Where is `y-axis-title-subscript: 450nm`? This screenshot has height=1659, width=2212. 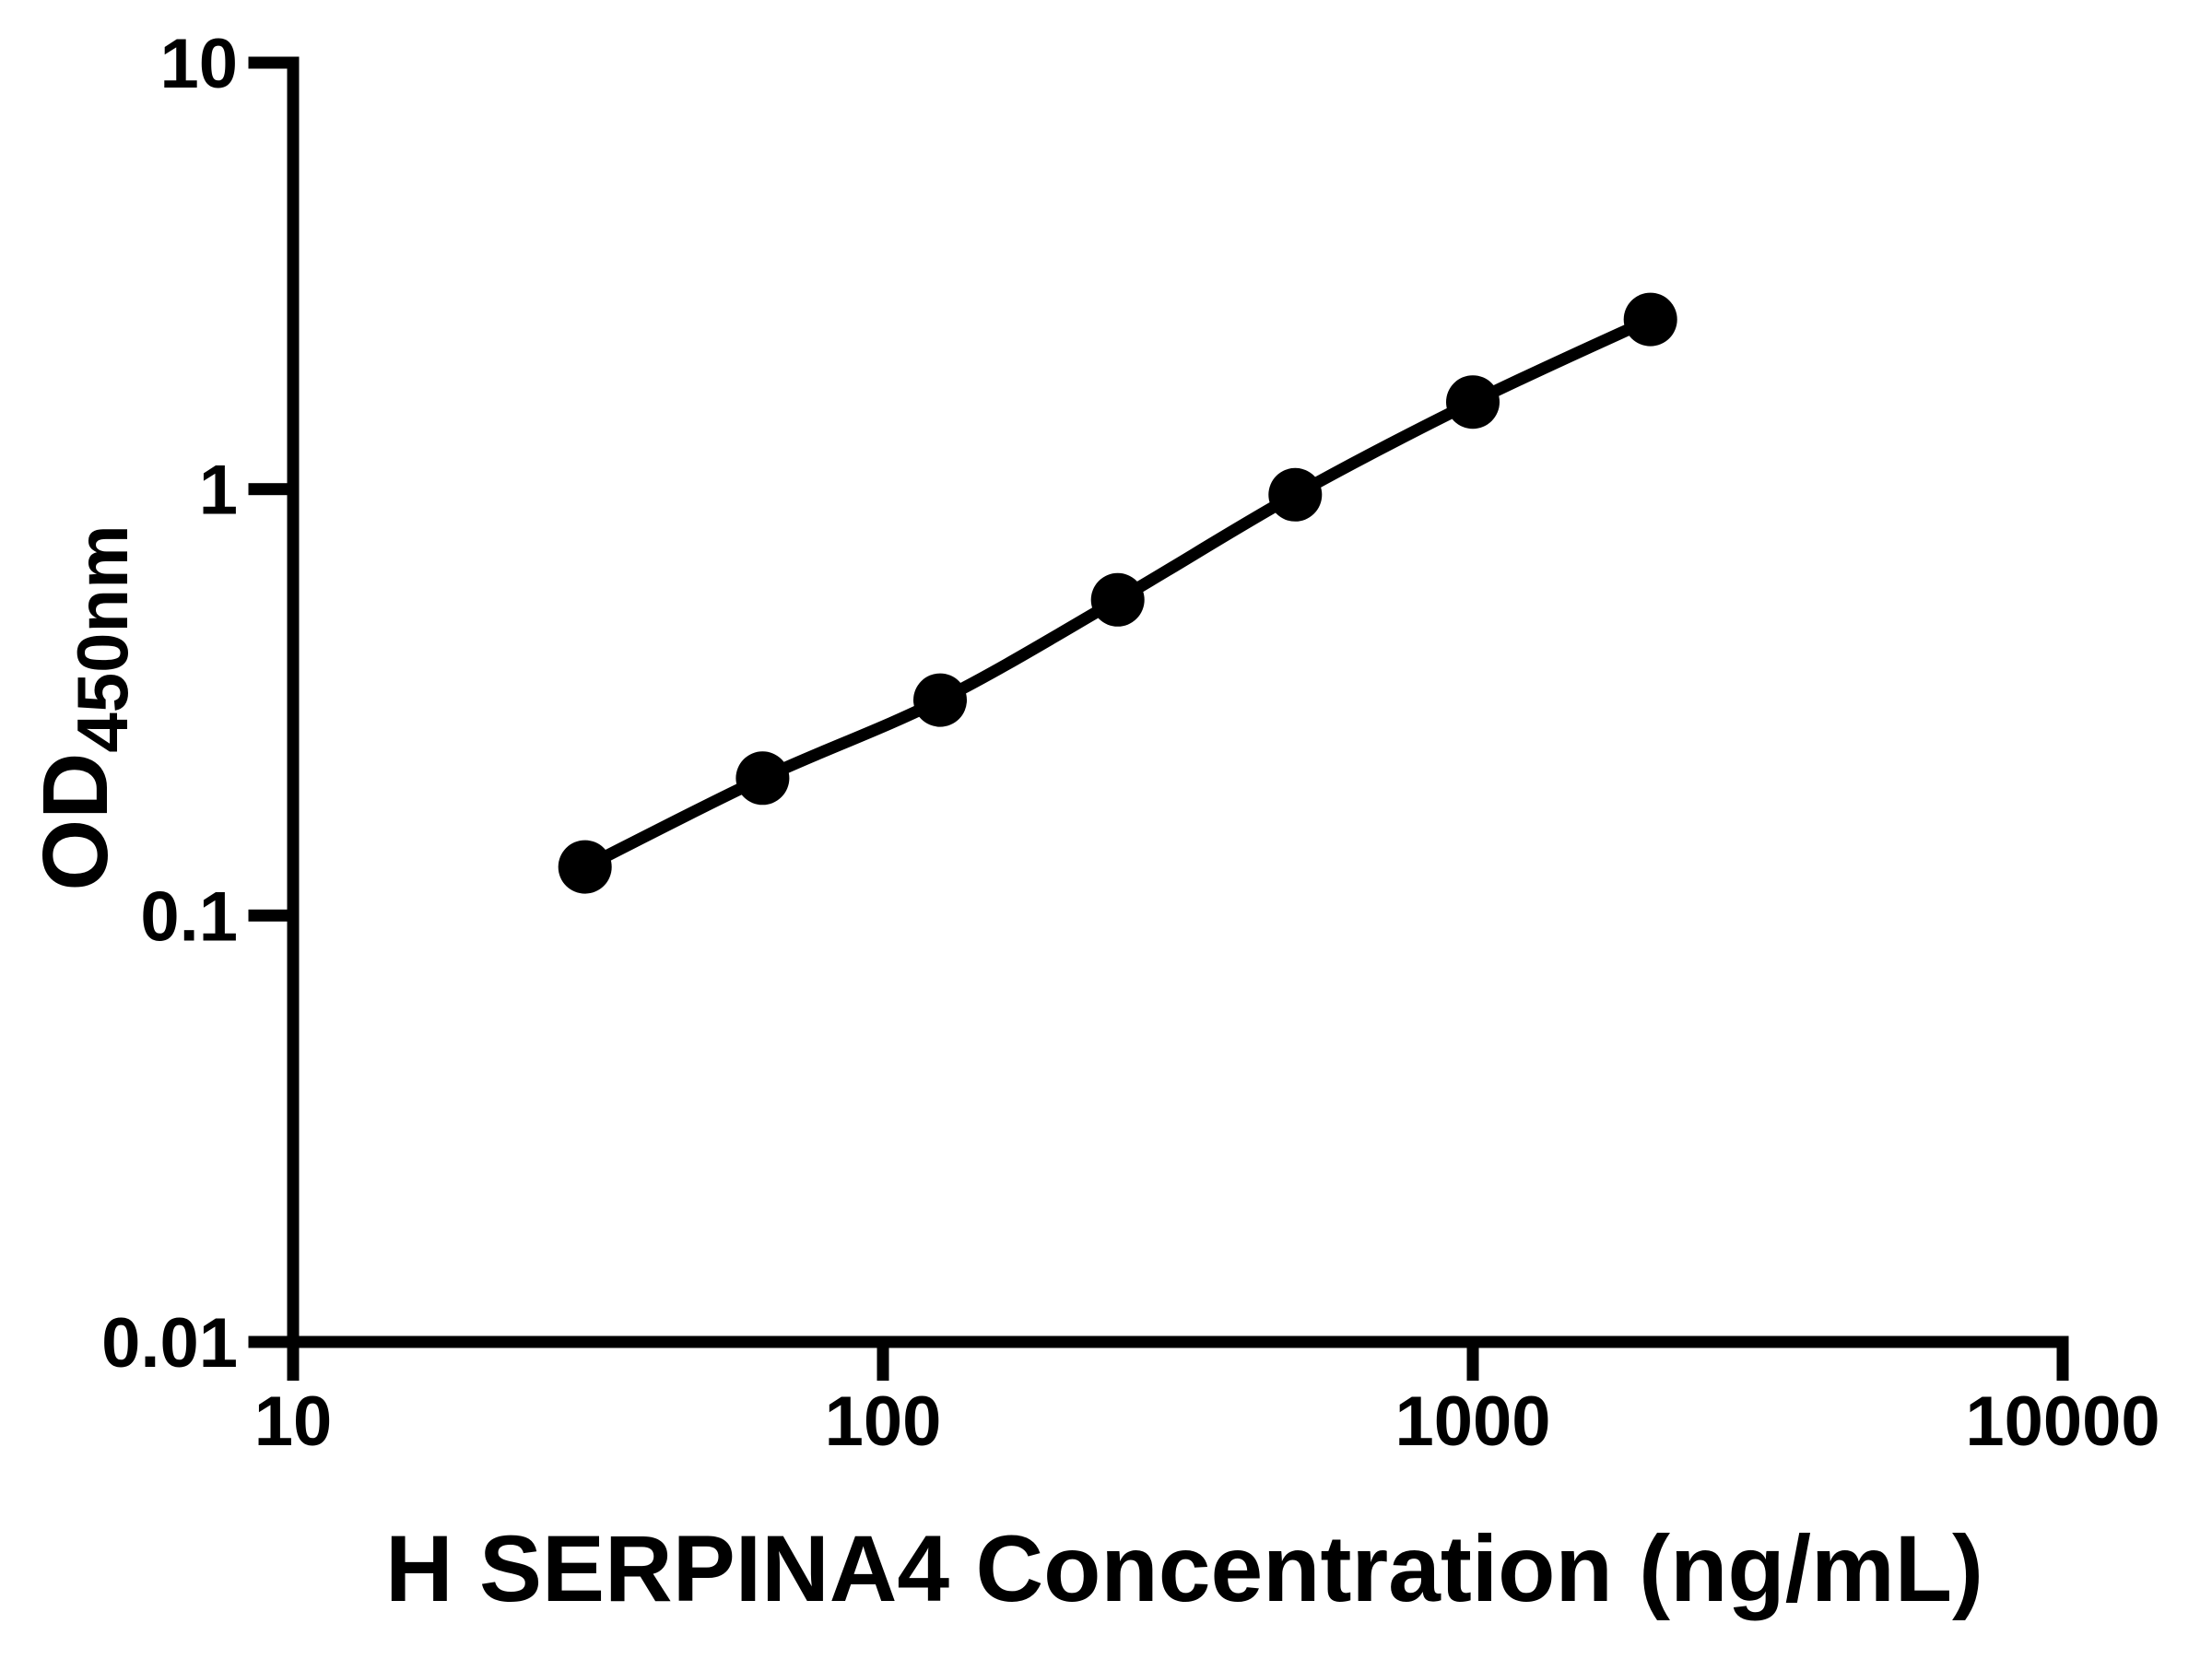 y-axis-title-subscript: 450nm is located at coordinates (102, 638).